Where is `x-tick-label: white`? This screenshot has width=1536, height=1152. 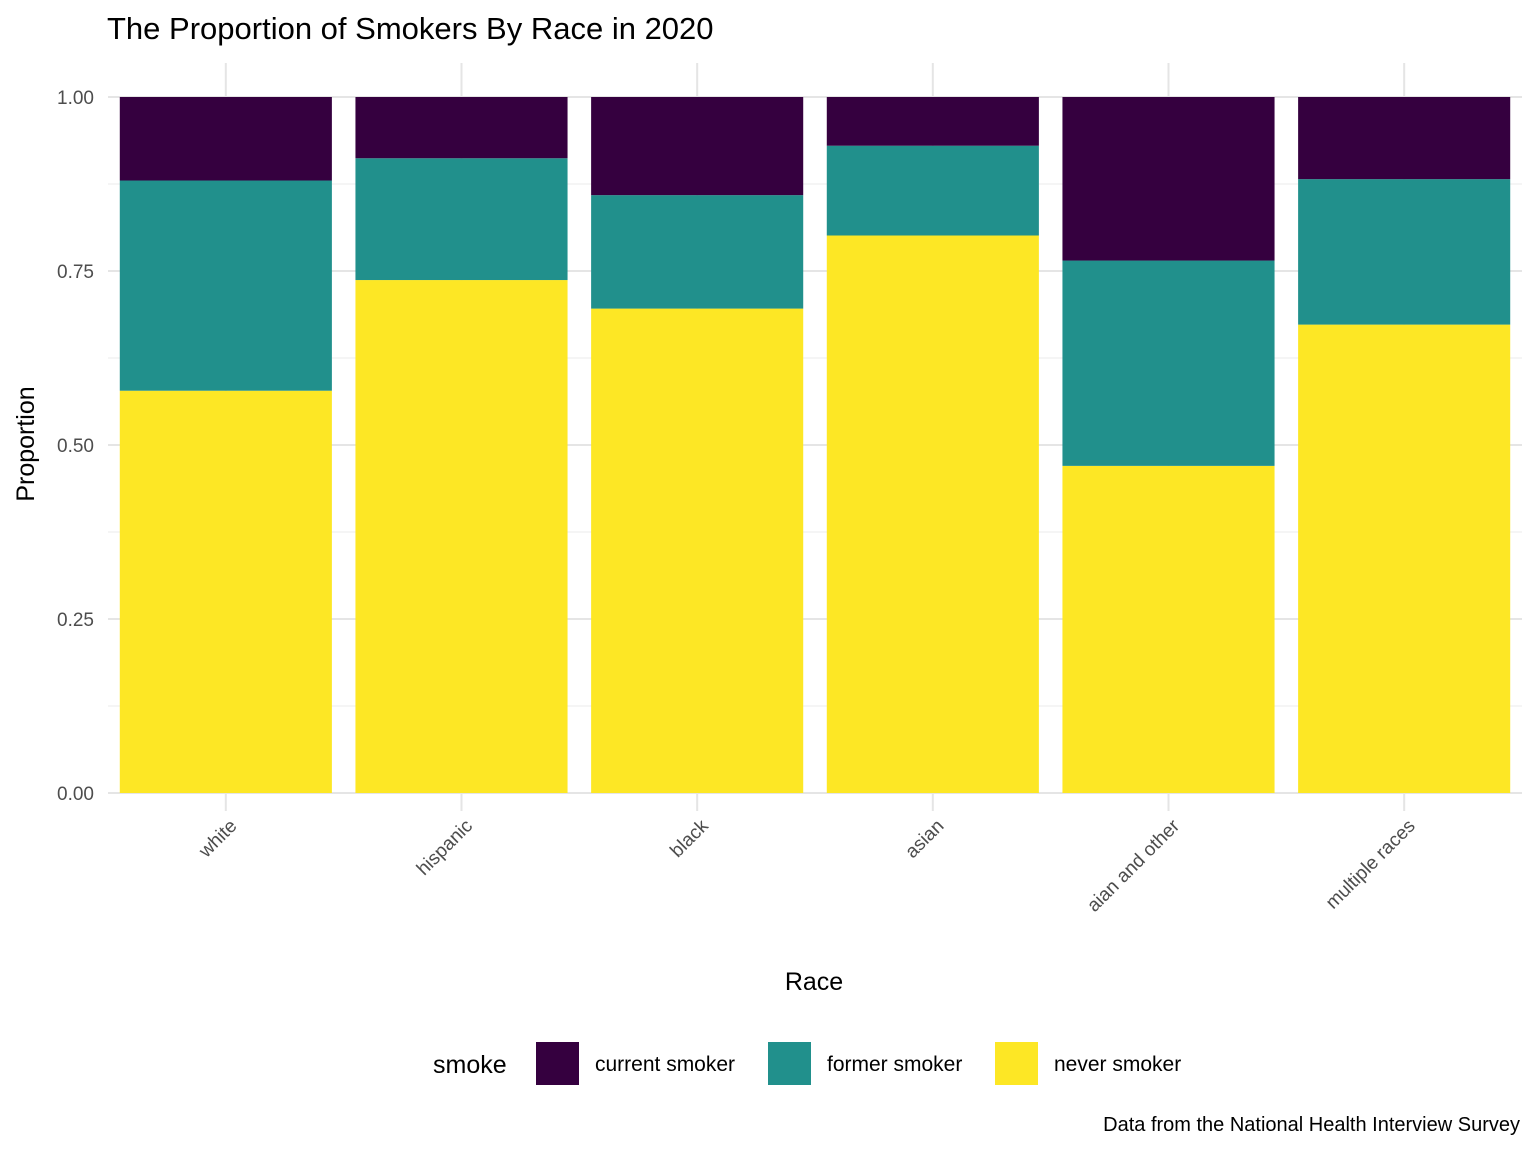
x-tick-label: white is located at coordinates (217, 839).